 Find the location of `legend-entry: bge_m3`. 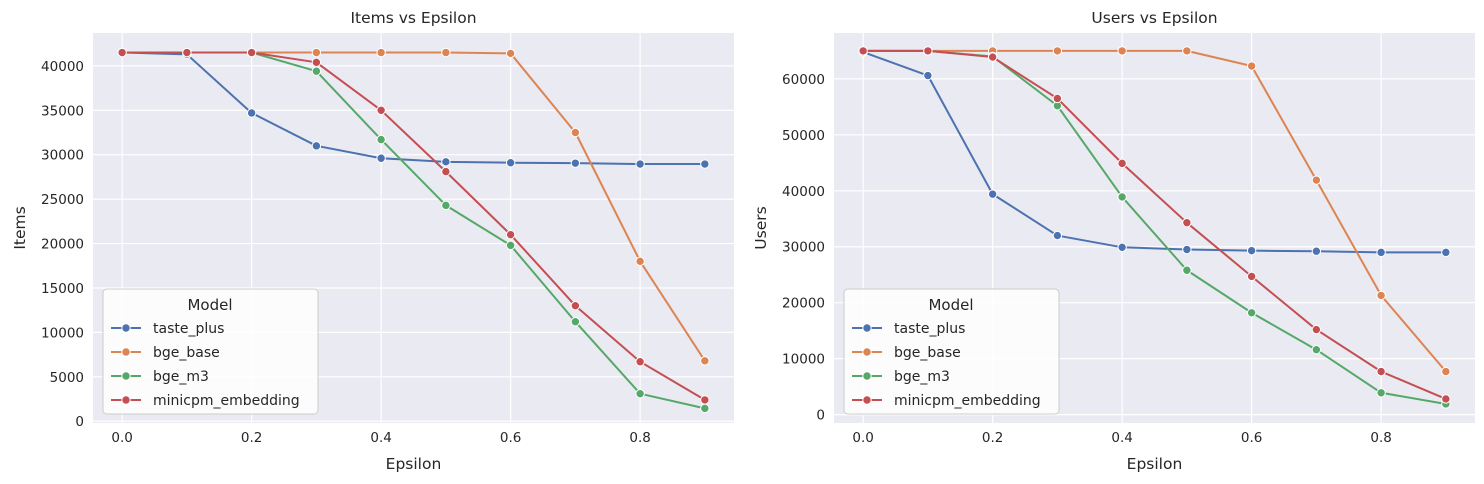

legend-entry: bge_m3 is located at coordinates (181, 377).